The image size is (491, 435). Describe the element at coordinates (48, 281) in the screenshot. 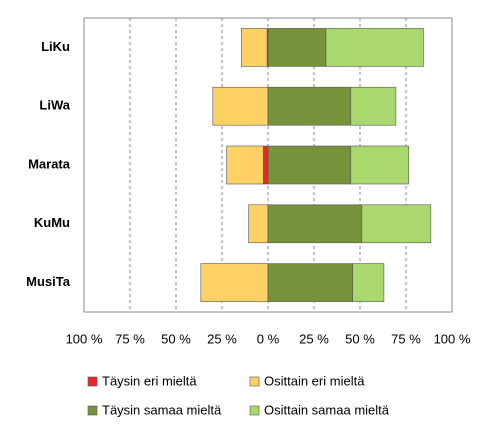

I see `category-label: MusiTa` at that location.